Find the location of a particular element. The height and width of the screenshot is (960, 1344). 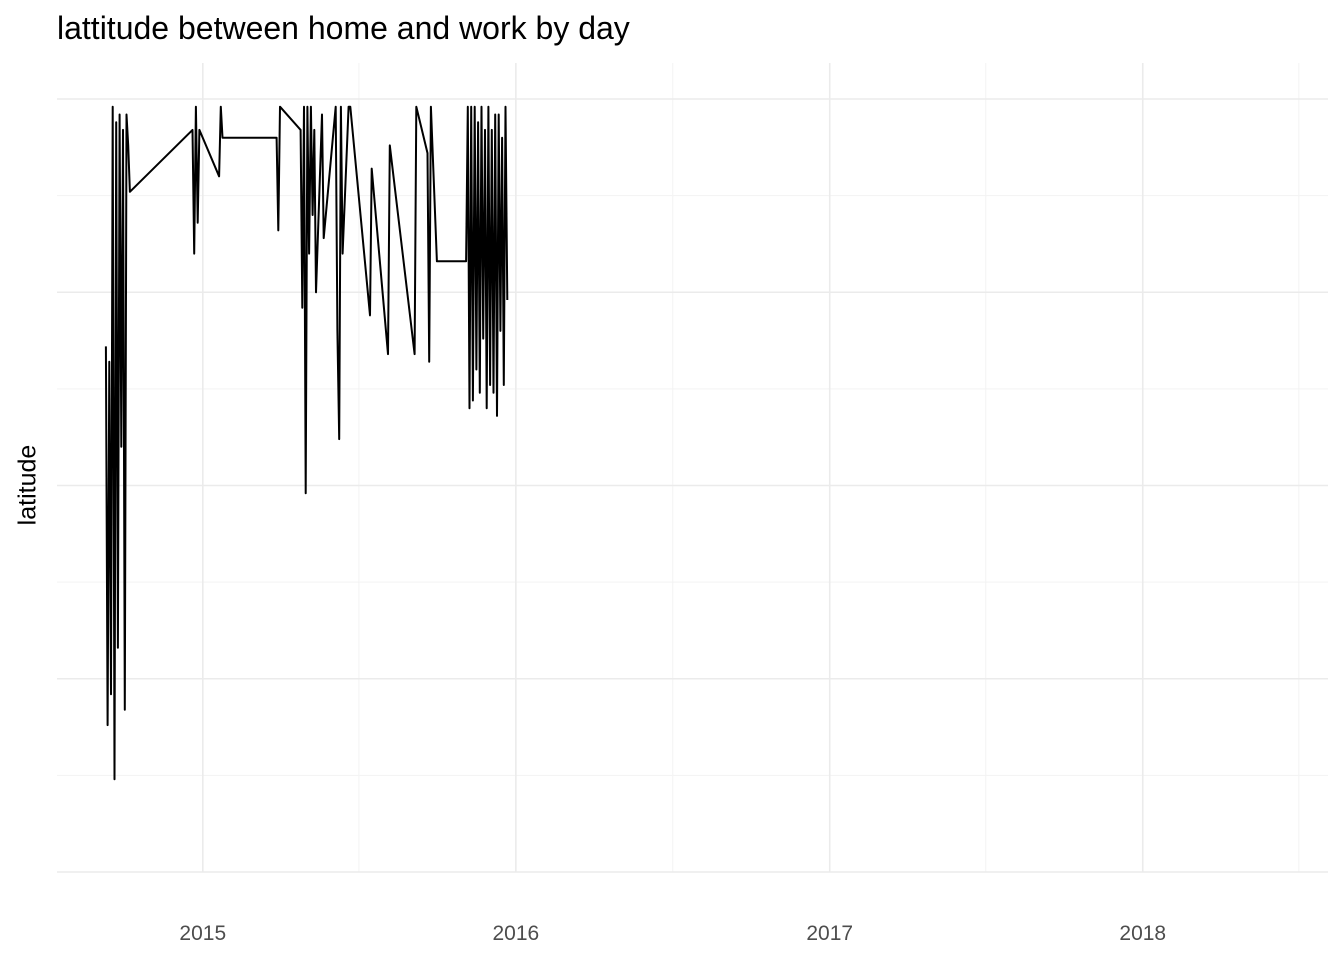

chart-title: lattitude between home and work by day is located at coordinates (343, 28).